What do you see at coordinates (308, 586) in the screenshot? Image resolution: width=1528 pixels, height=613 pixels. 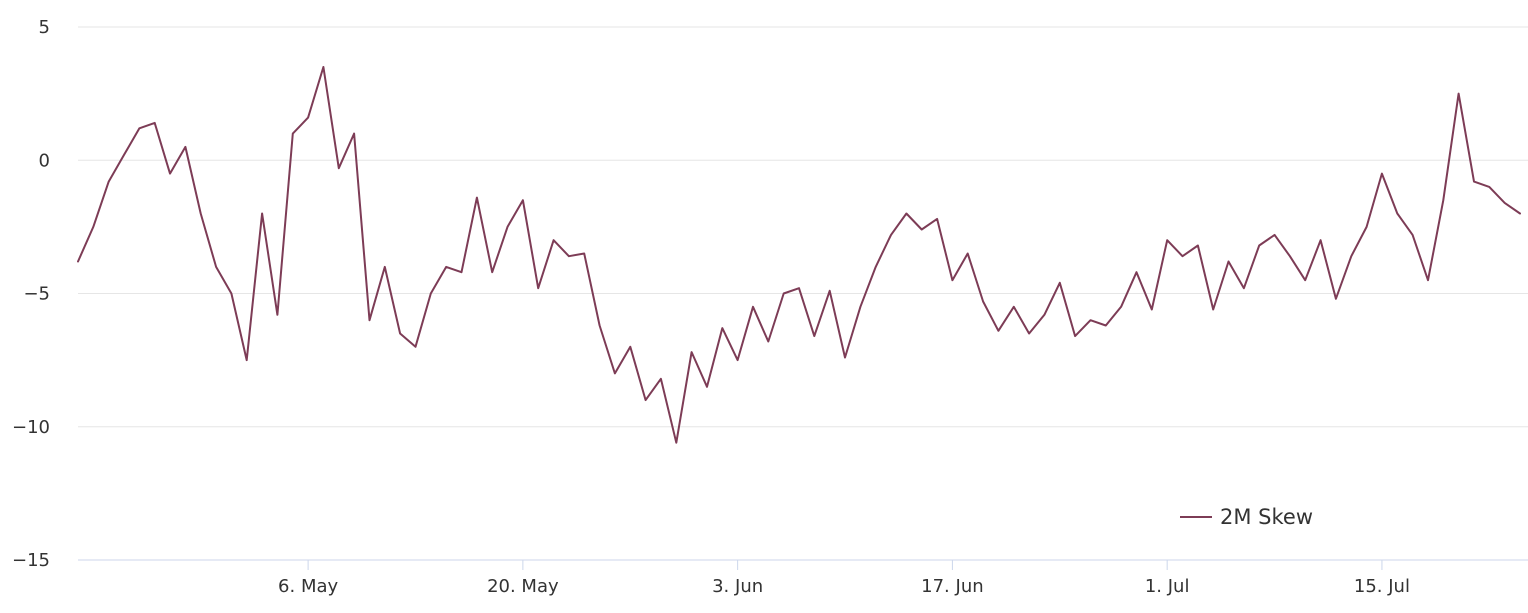 I see `x-tick-label: 6. May` at bounding box center [308, 586].